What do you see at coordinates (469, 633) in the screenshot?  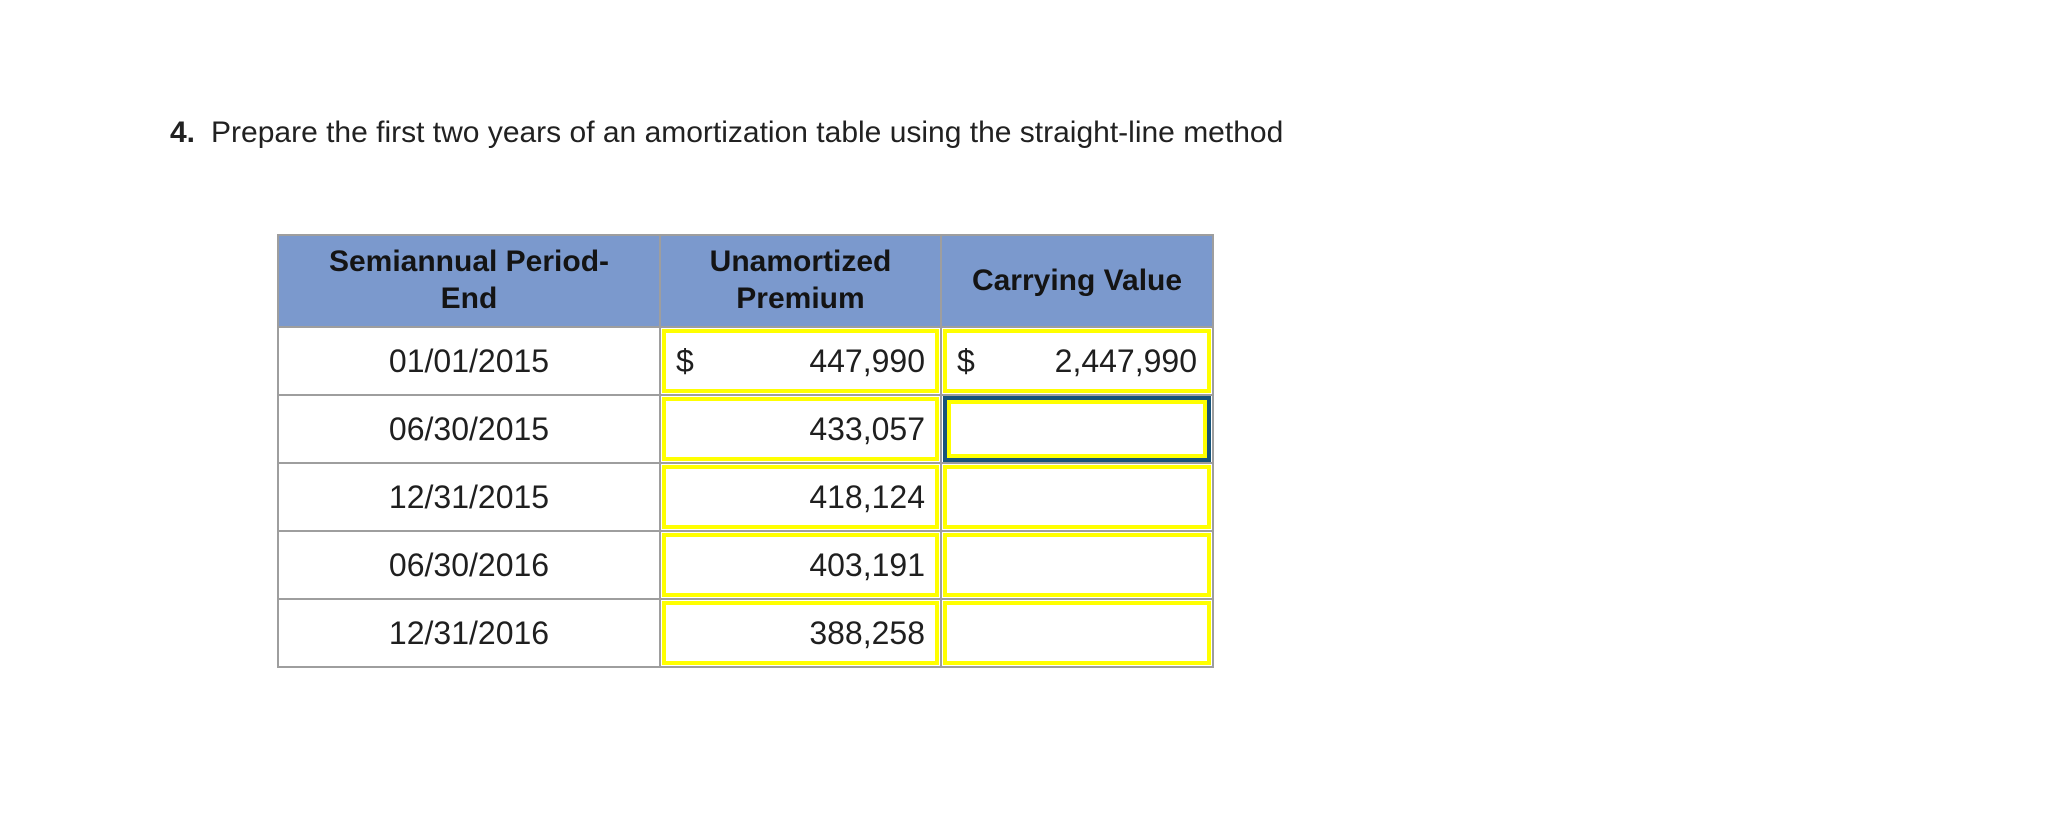 I see `period-end-cell: 12/31/2016` at bounding box center [469, 633].